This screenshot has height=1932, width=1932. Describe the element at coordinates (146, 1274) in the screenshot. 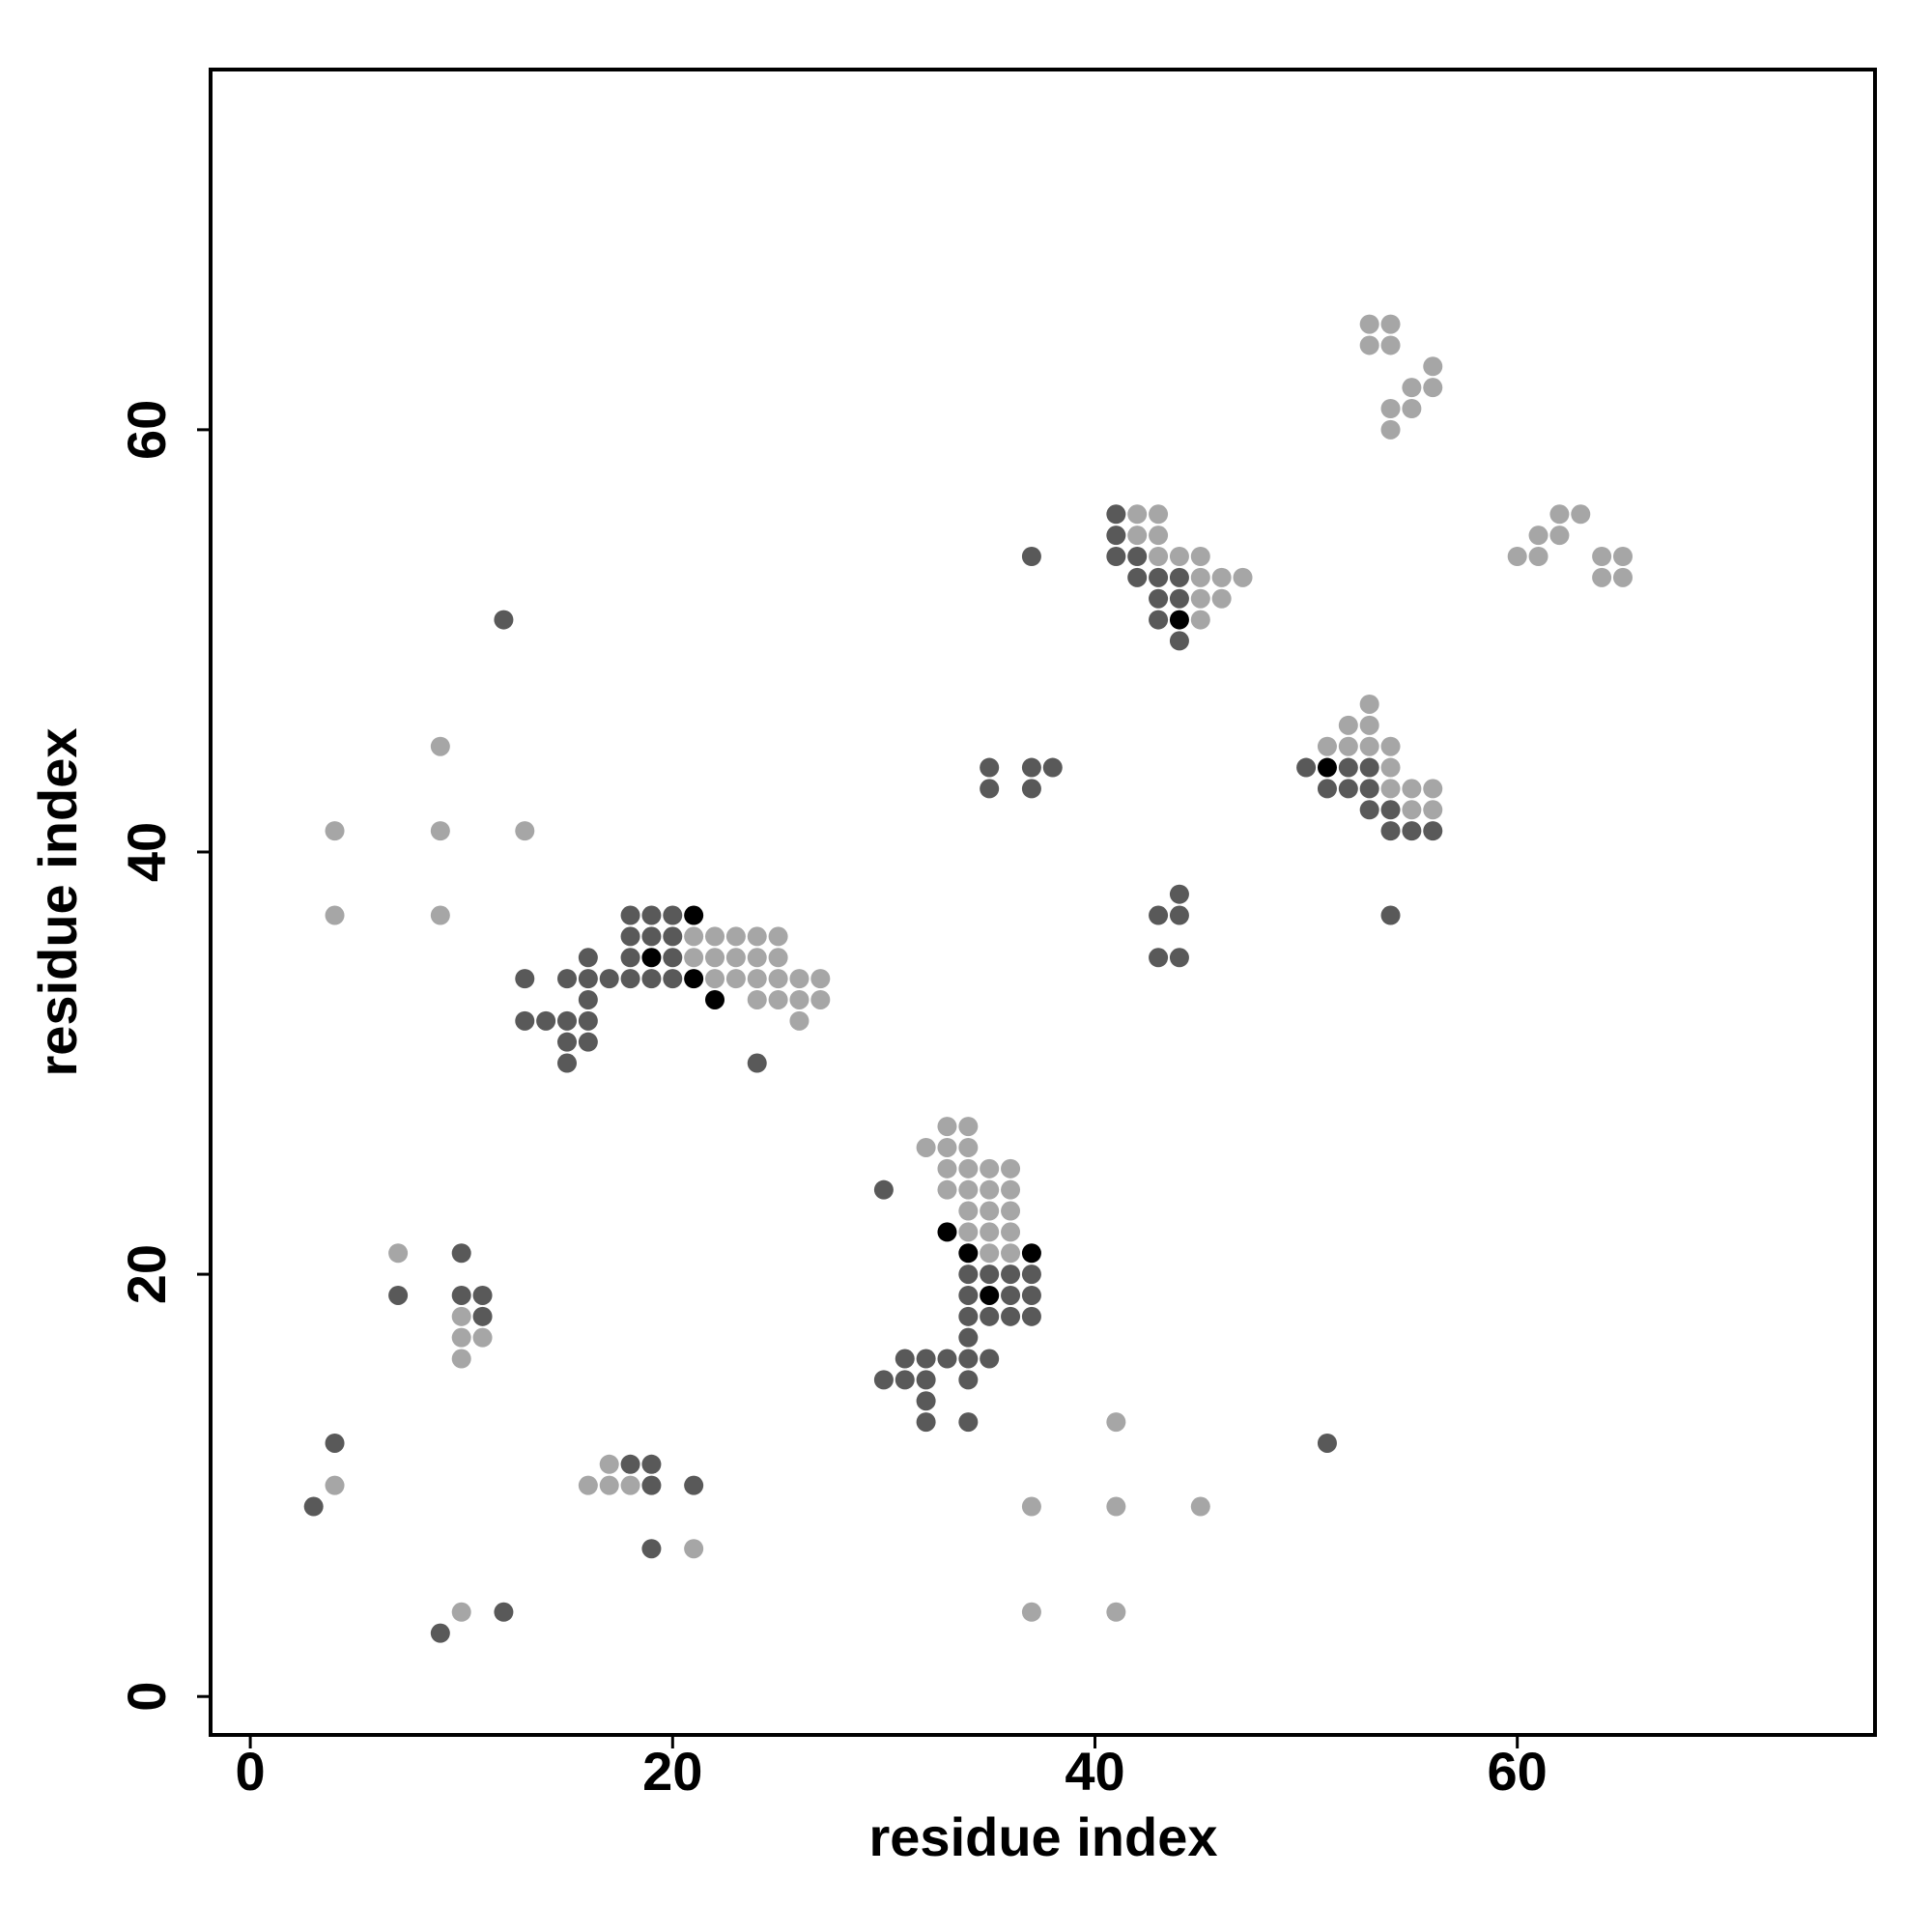

I see `y-tick-label: 20` at that location.